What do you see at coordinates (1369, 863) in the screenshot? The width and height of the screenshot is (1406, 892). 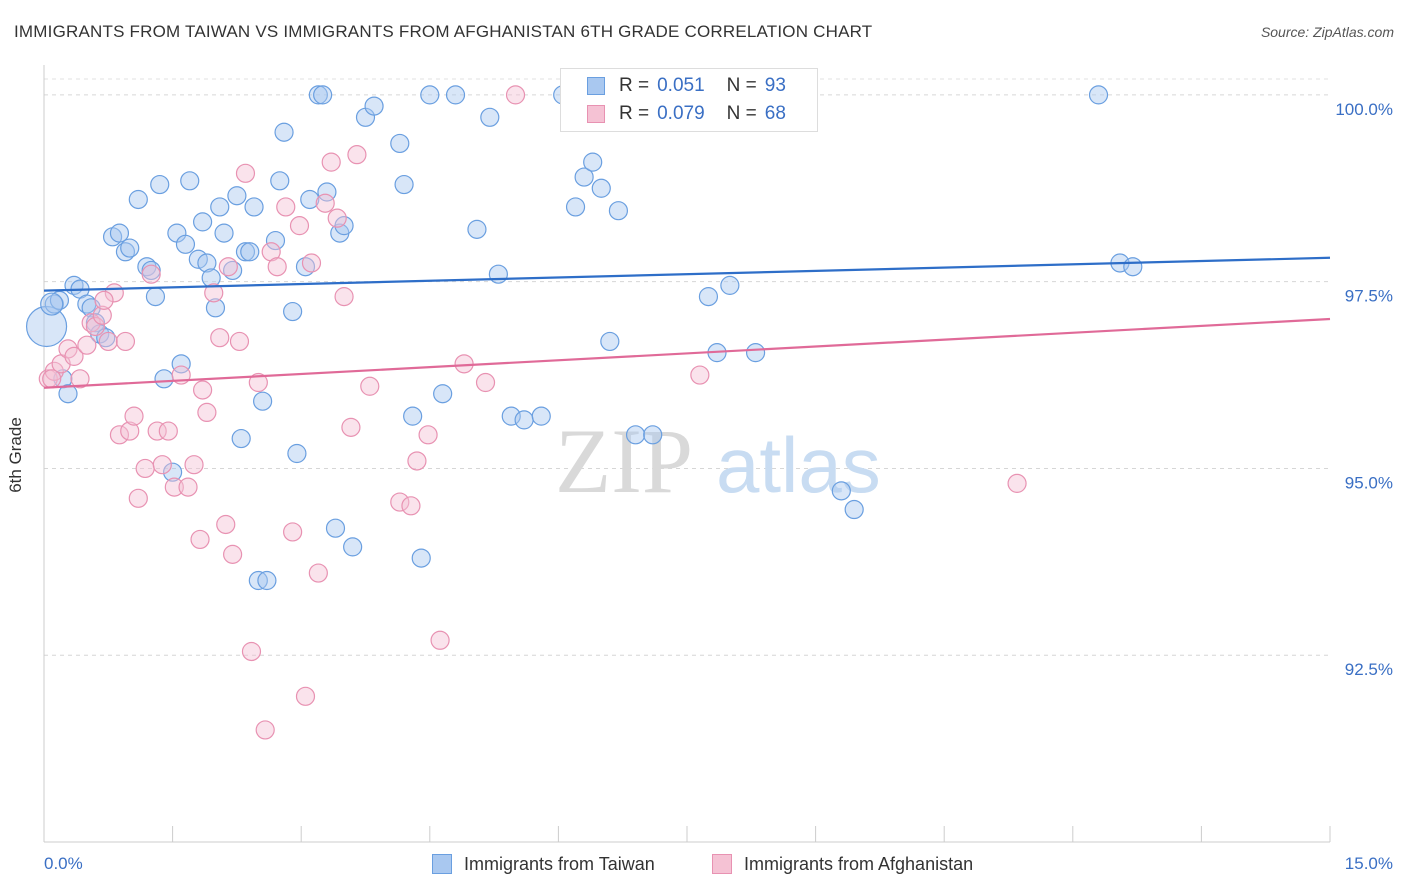 I see `x-tick-label-max: 15.0%` at bounding box center [1369, 863].